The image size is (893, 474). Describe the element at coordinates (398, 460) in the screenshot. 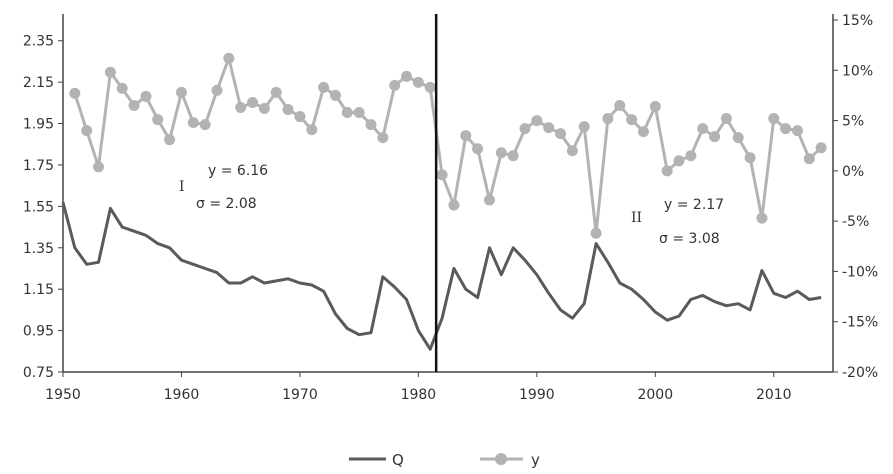

I see `legend-label-q: Q` at that location.